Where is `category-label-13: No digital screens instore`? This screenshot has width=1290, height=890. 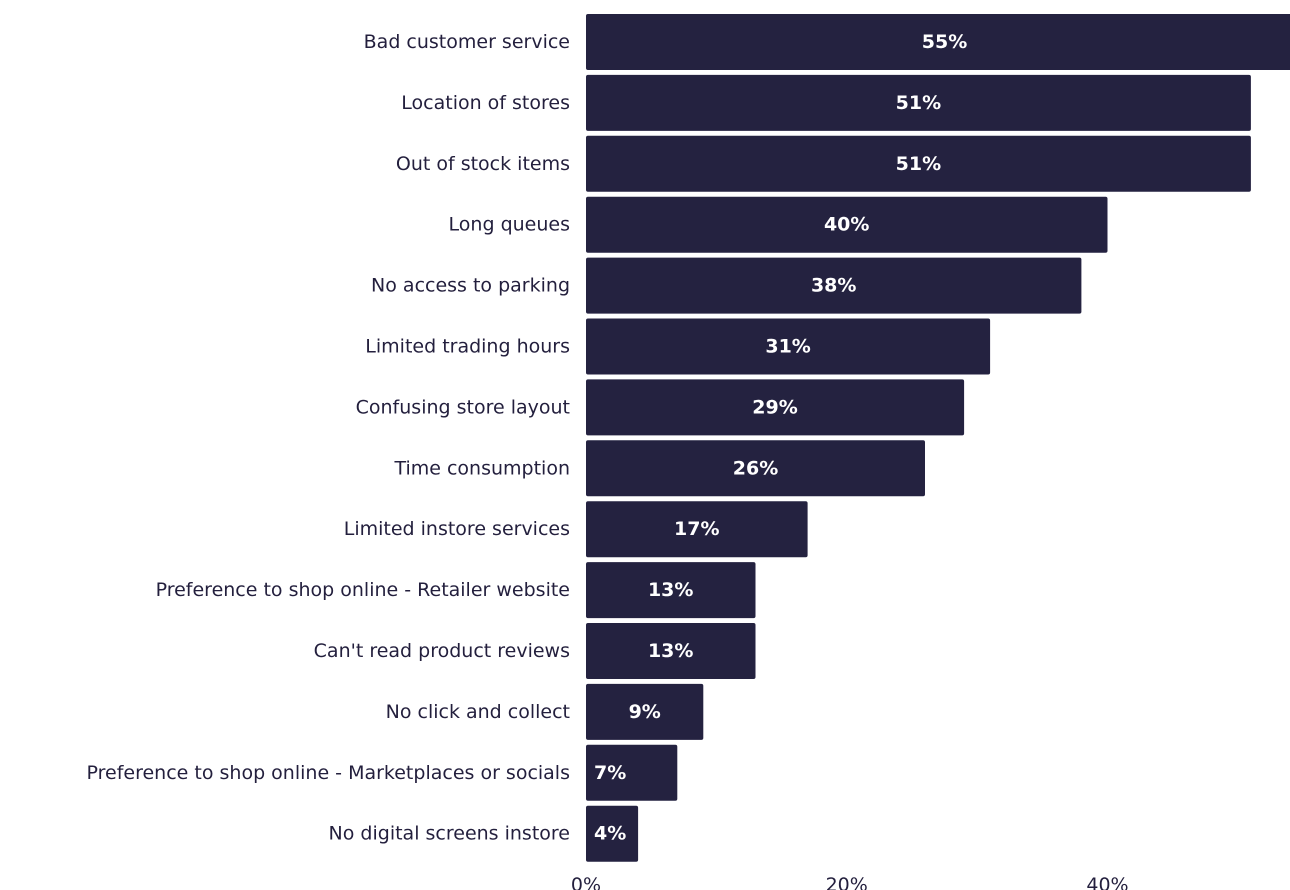 category-label-13: No digital screens instore is located at coordinates (449, 834).